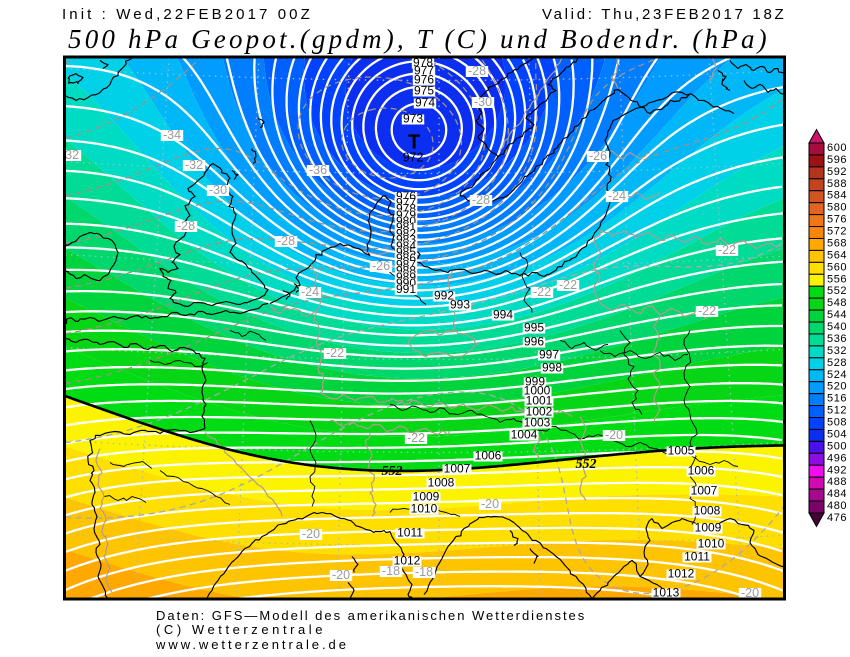  I want to click on svg-text: 524, so click(837, 375).